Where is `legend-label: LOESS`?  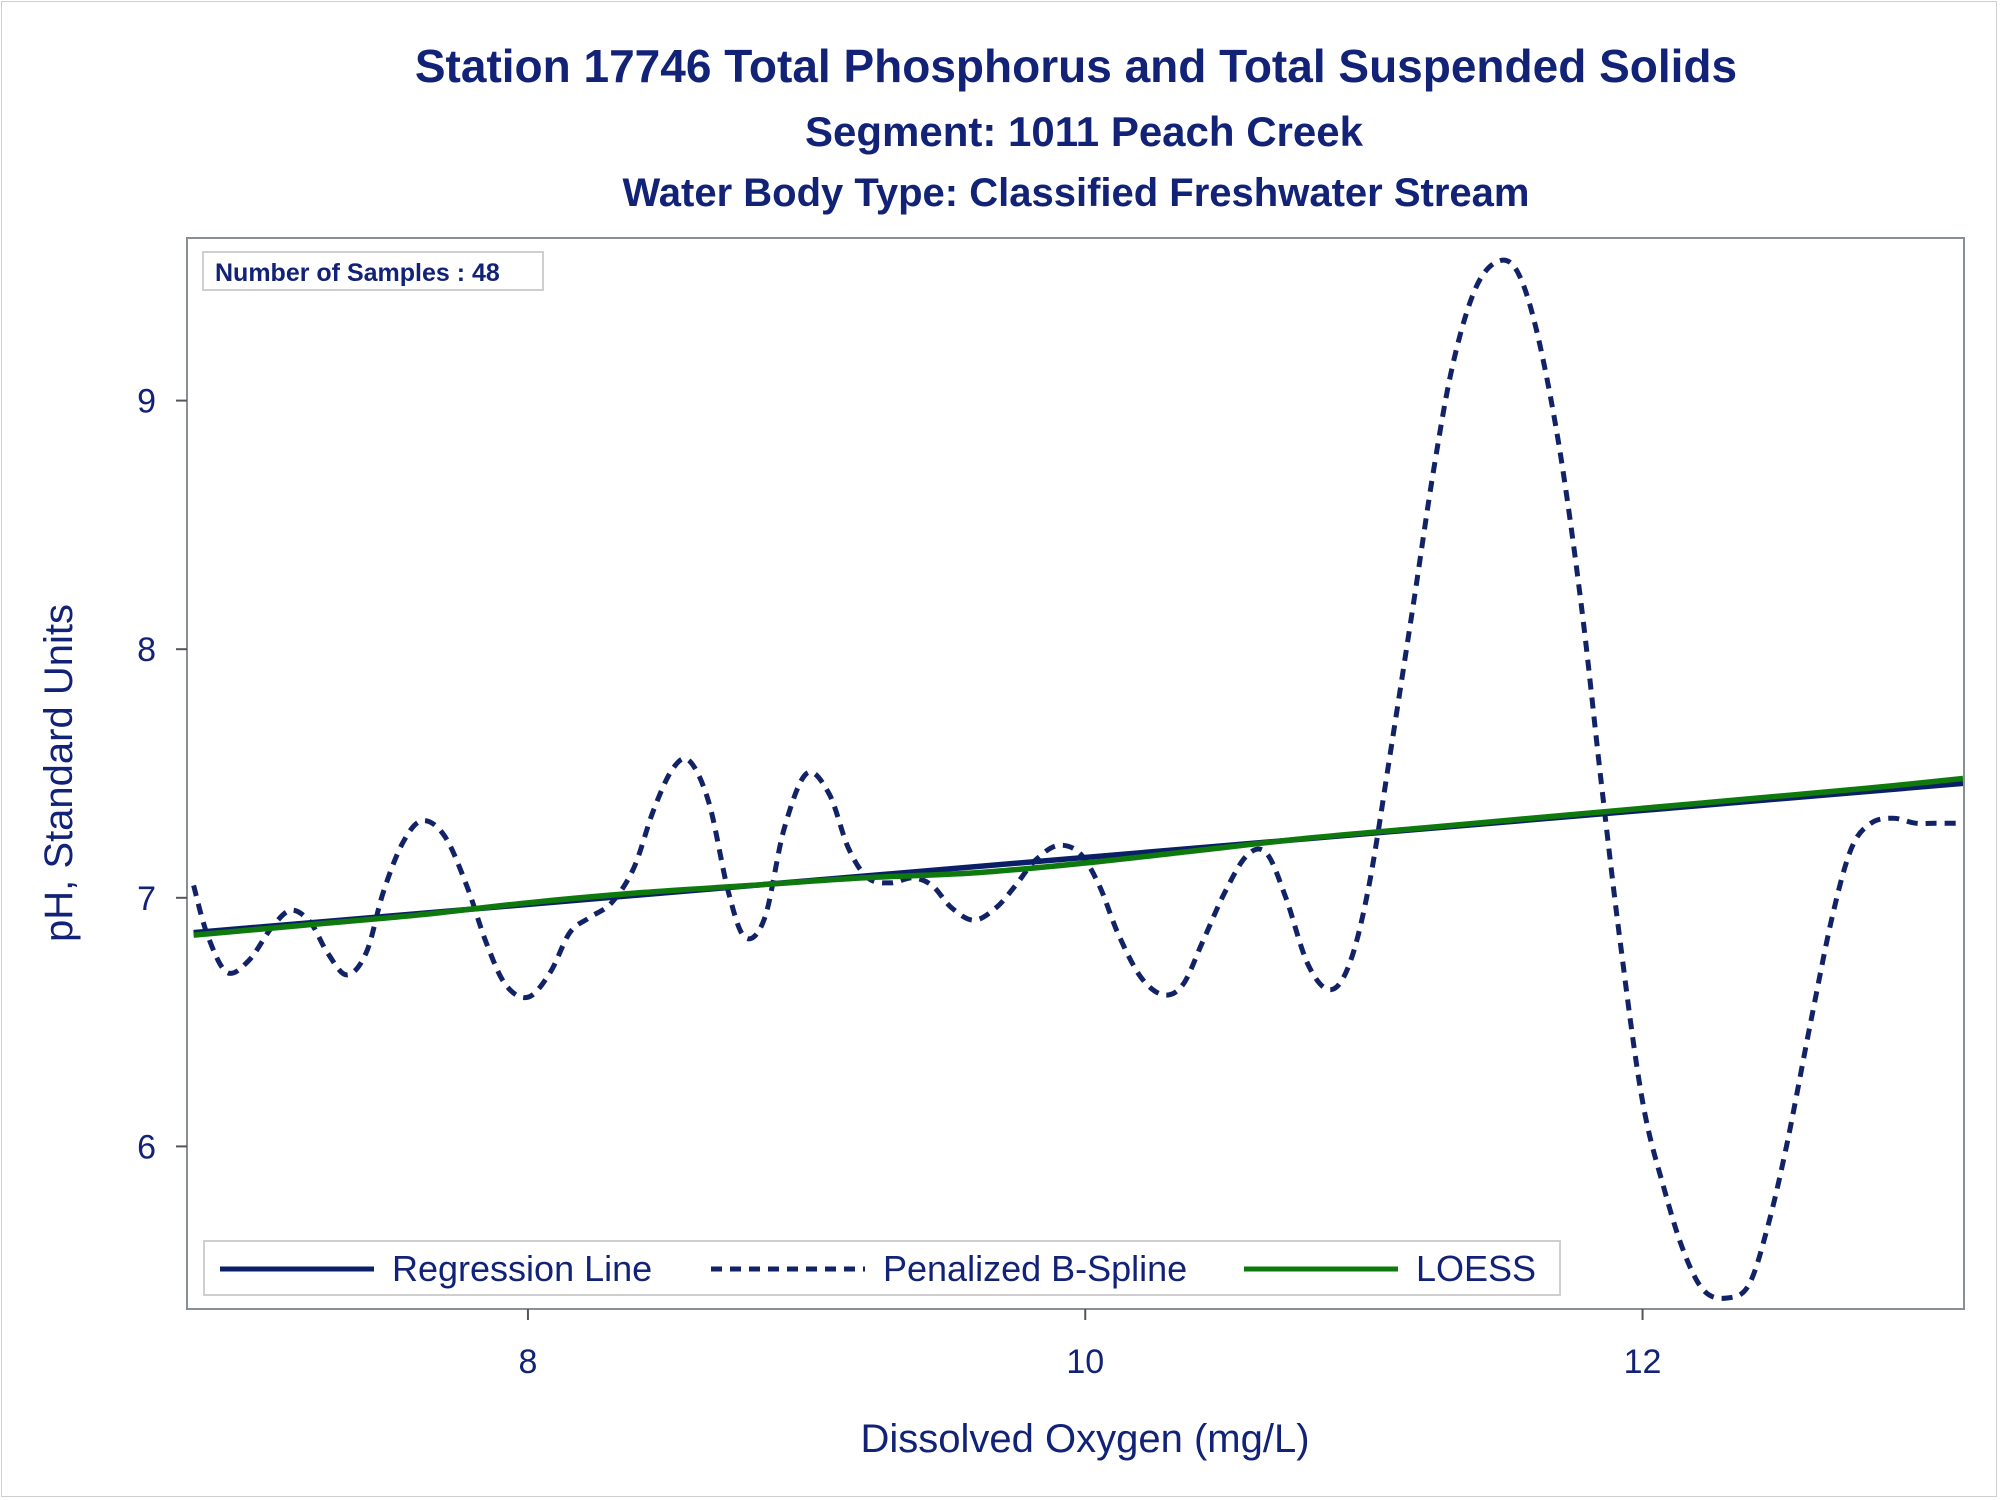 legend-label: LOESS is located at coordinates (1476, 1268).